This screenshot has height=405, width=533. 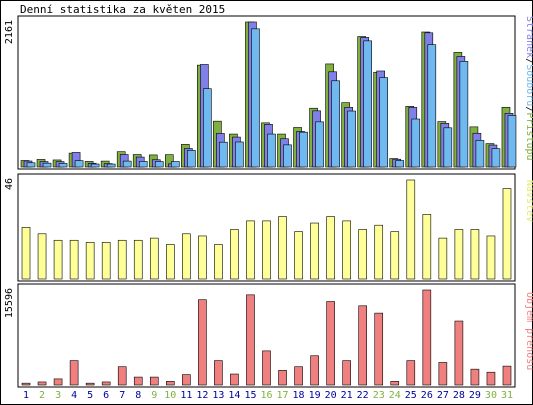 I want to click on x-tick-day-14: 14, so click(x=234, y=395).